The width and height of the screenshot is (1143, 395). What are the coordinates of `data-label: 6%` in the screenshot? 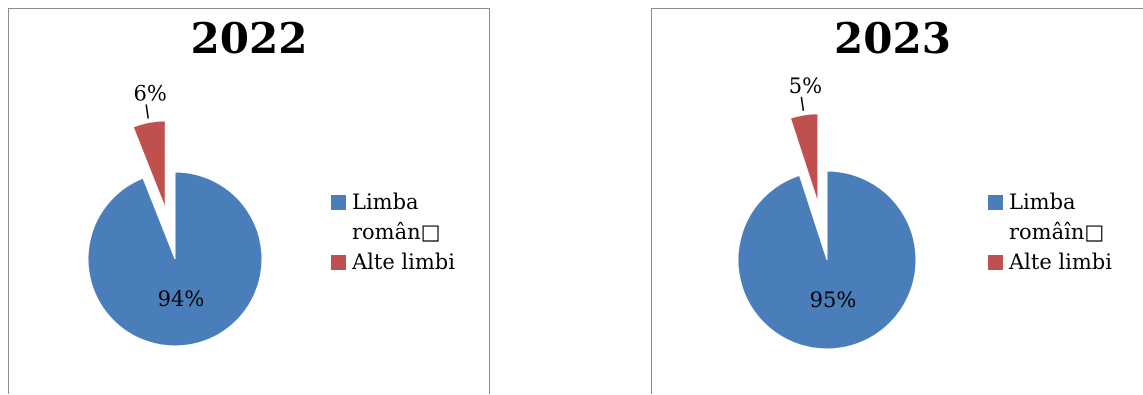 It's located at (150, 94).